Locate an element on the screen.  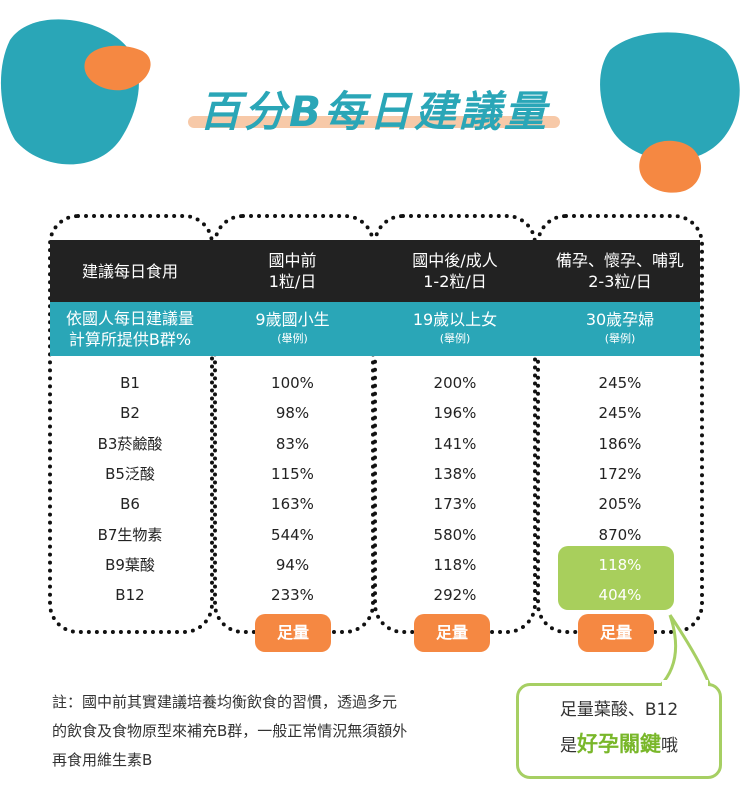
row-value: 580% is located at coordinates (455, 534).